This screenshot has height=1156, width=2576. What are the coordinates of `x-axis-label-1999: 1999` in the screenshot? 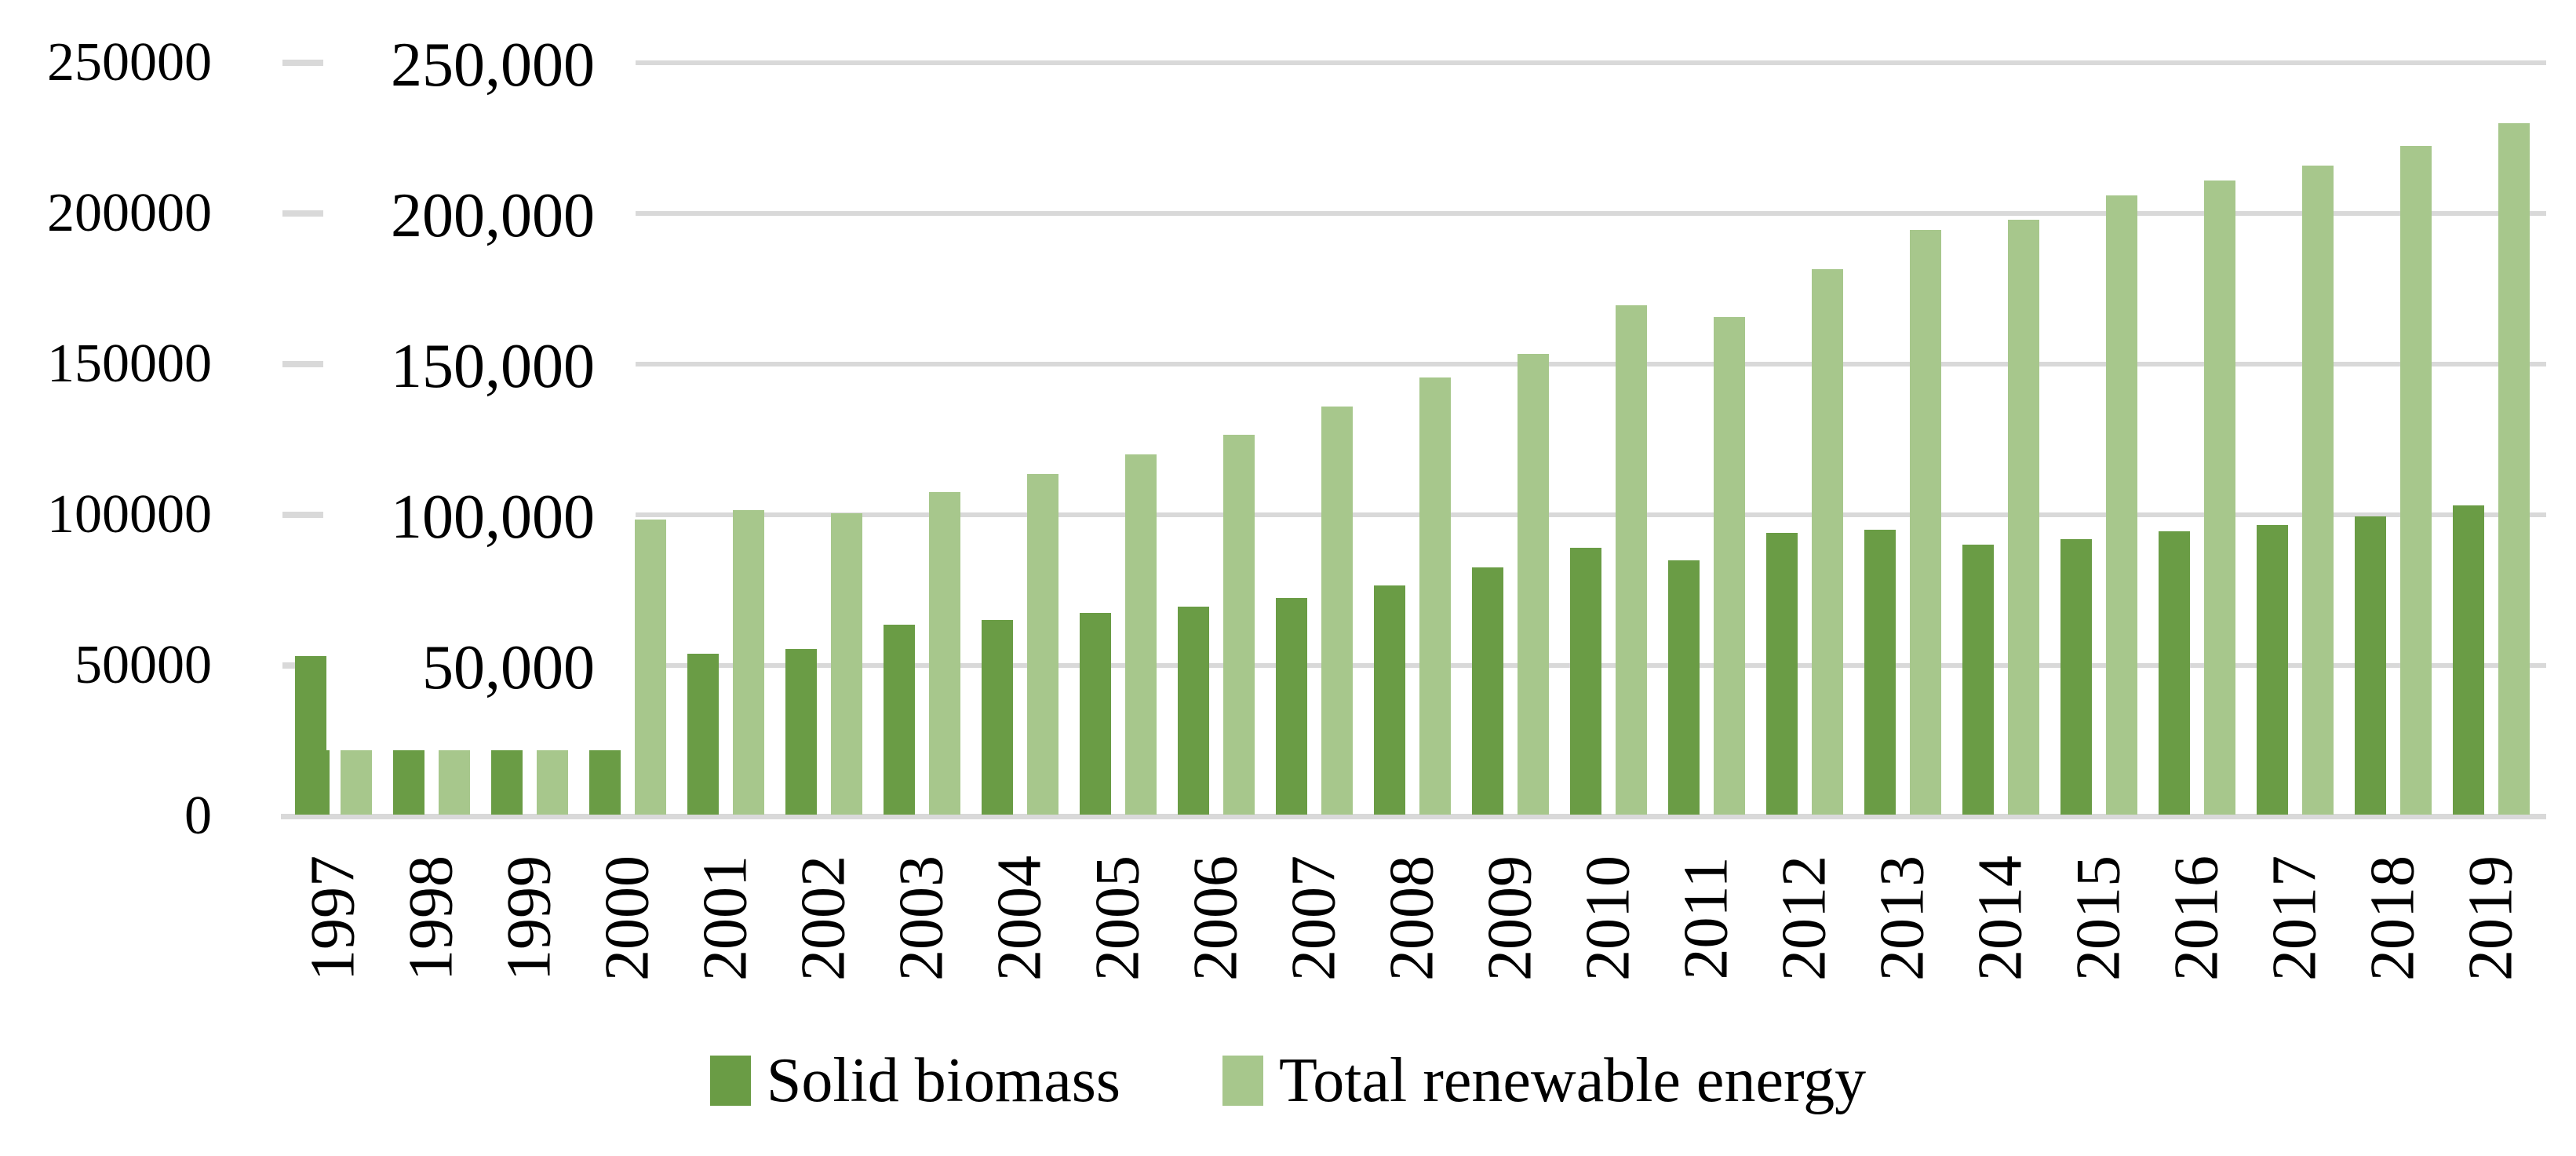 It's located at (529, 918).